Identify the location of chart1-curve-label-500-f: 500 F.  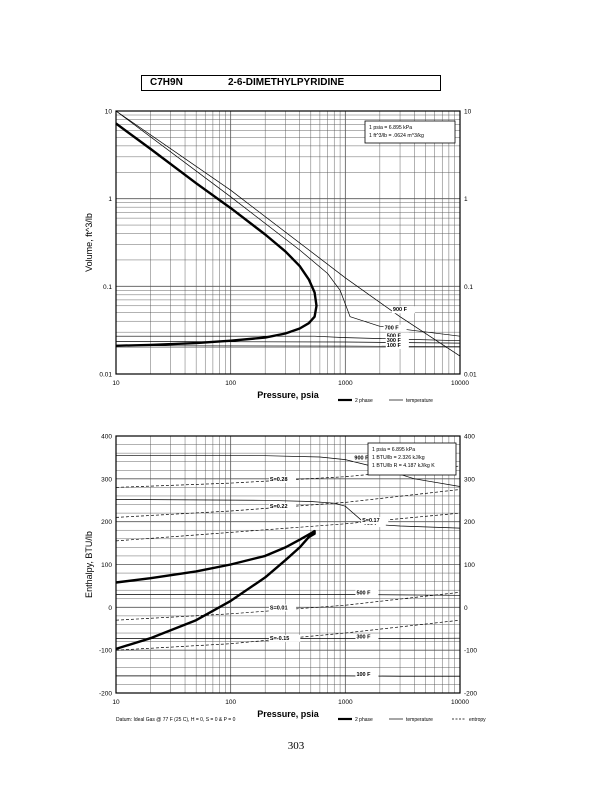
(394, 336).